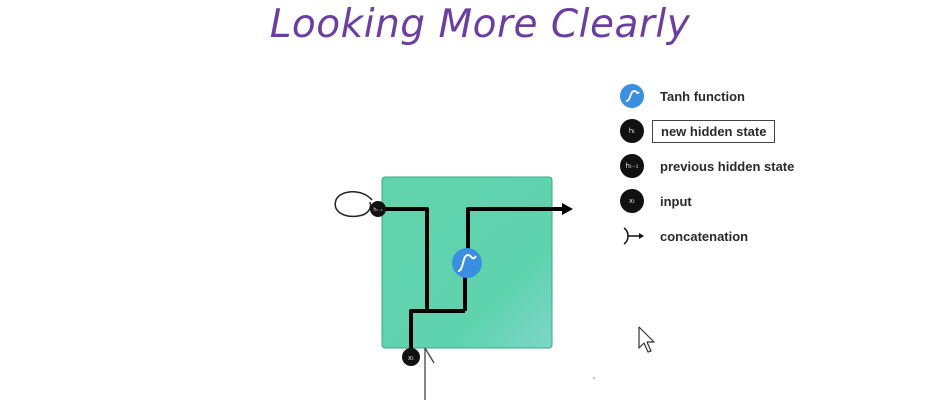  I want to click on tanh-node, so click(467, 263).